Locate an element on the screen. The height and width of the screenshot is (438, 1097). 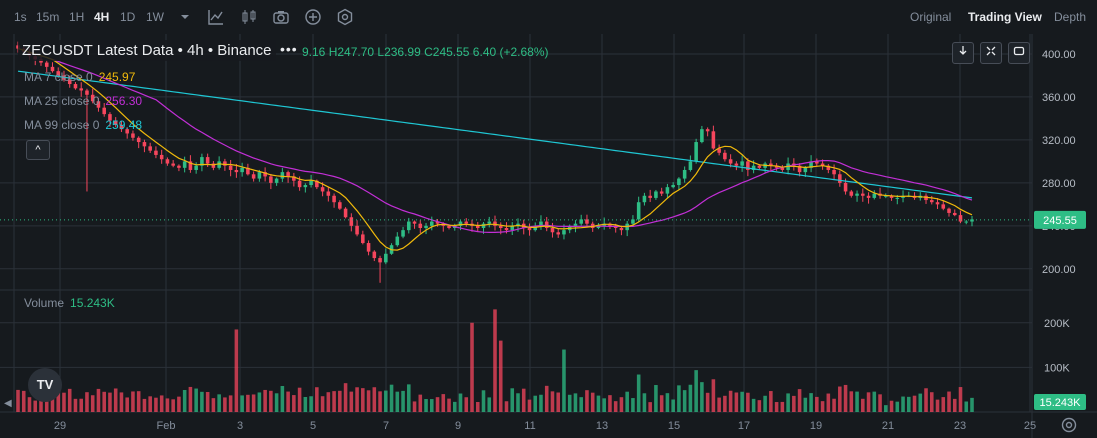
settings-hex-icon is located at coordinates (345, 17).